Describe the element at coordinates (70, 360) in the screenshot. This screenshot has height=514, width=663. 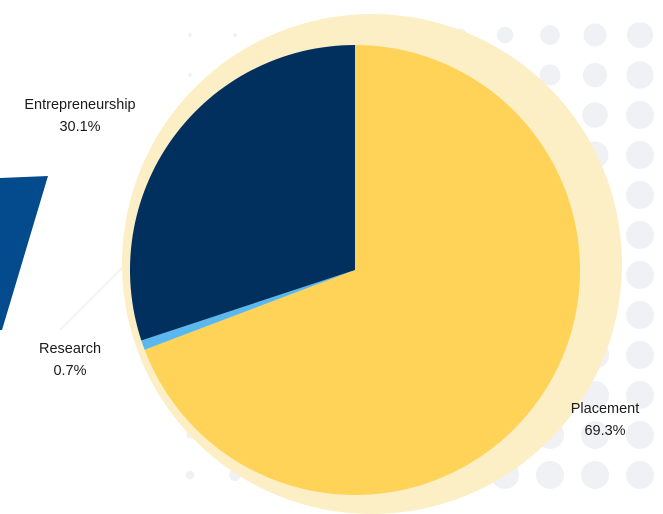
I see `slice-label-research: Research 0.7%` at that location.